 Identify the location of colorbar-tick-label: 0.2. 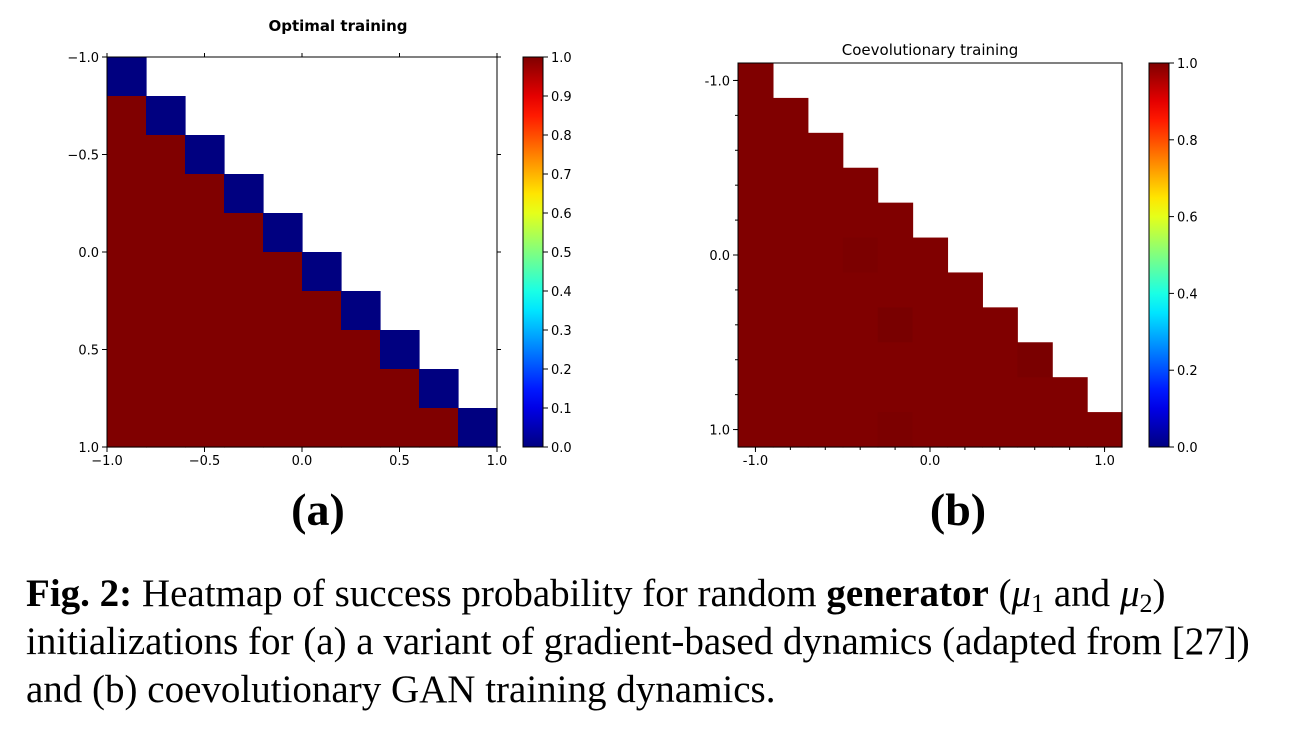
(561, 370).